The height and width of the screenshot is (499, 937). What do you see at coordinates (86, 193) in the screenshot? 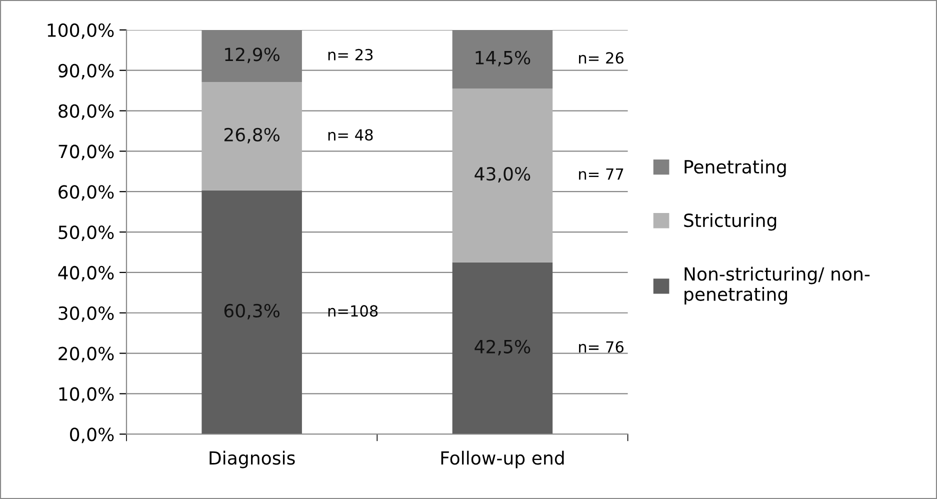
I see `y-tick-label: 60,0%` at bounding box center [86, 193].